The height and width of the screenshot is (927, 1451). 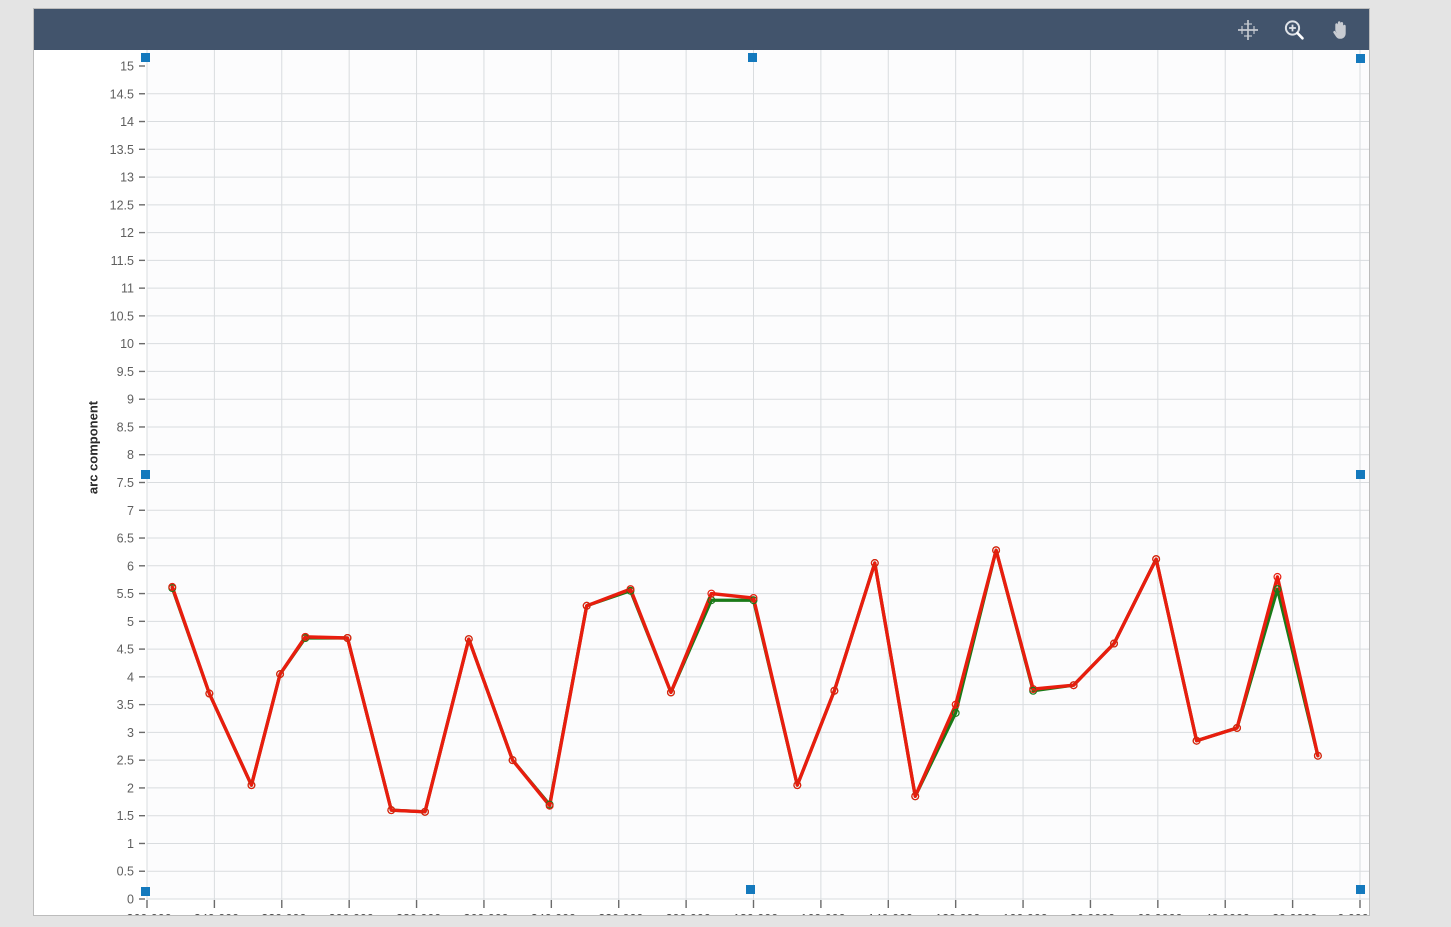 What do you see at coordinates (127, 122) in the screenshot?
I see `y-tick-label: 14` at bounding box center [127, 122].